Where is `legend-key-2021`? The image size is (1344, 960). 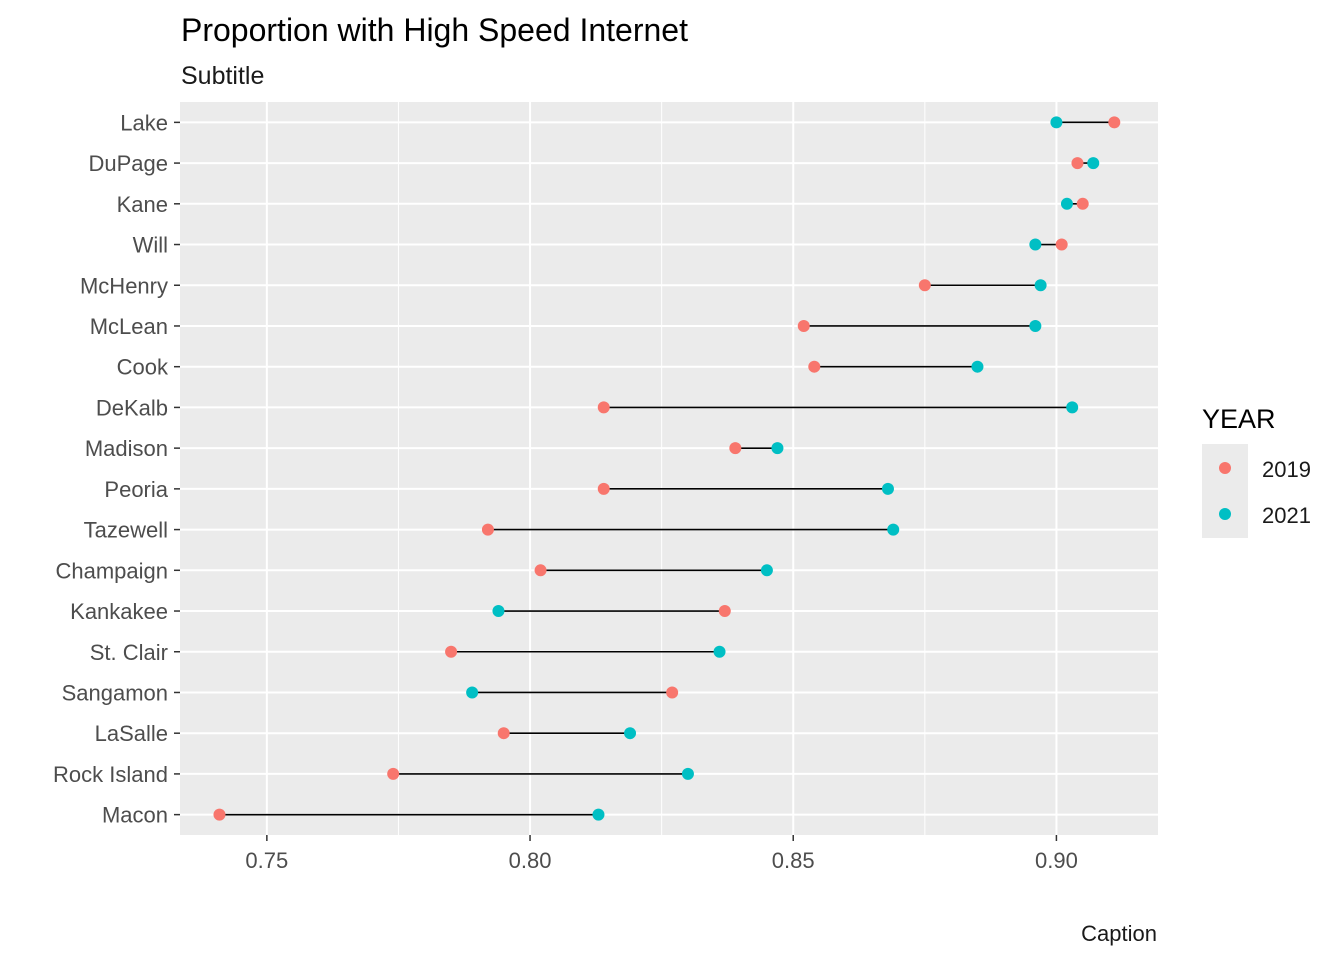
legend-key-2021 is located at coordinates (1225, 514).